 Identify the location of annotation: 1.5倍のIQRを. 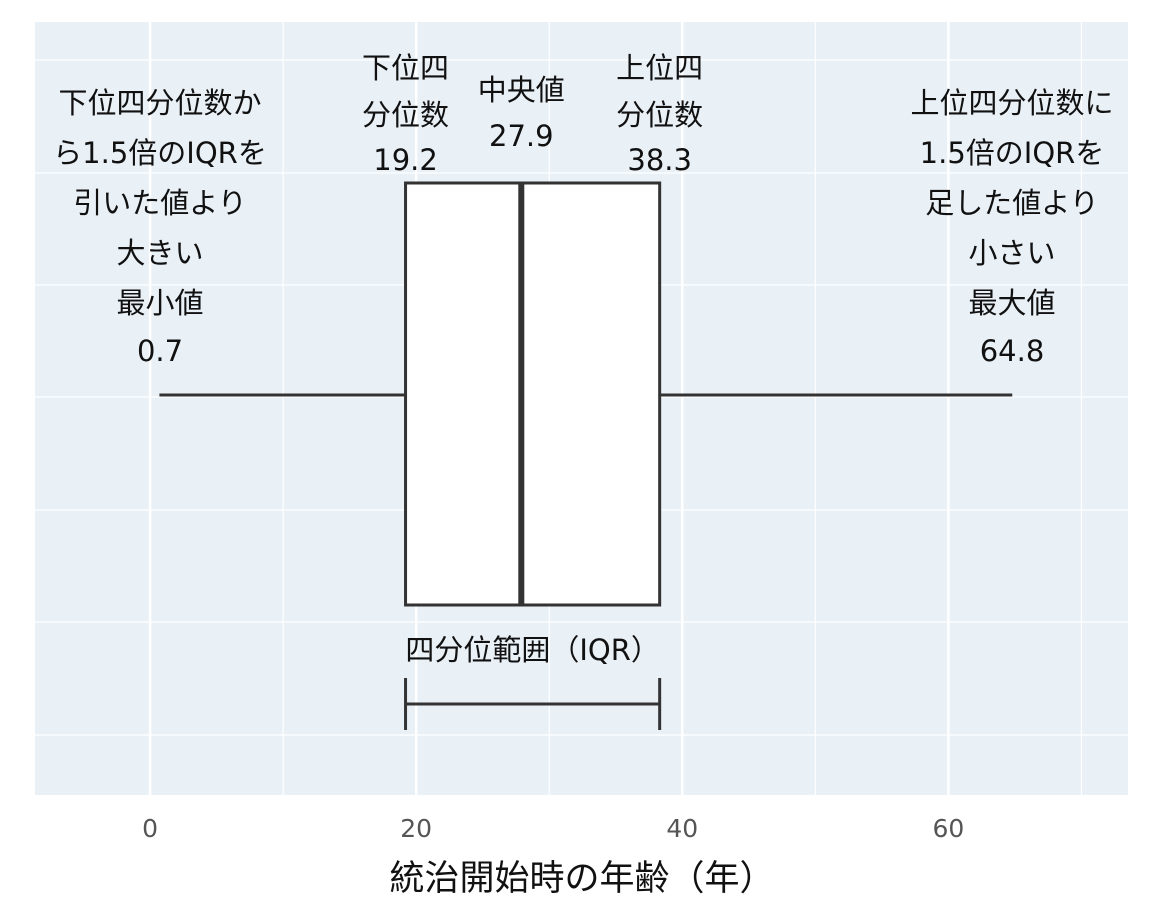
(1012, 153).